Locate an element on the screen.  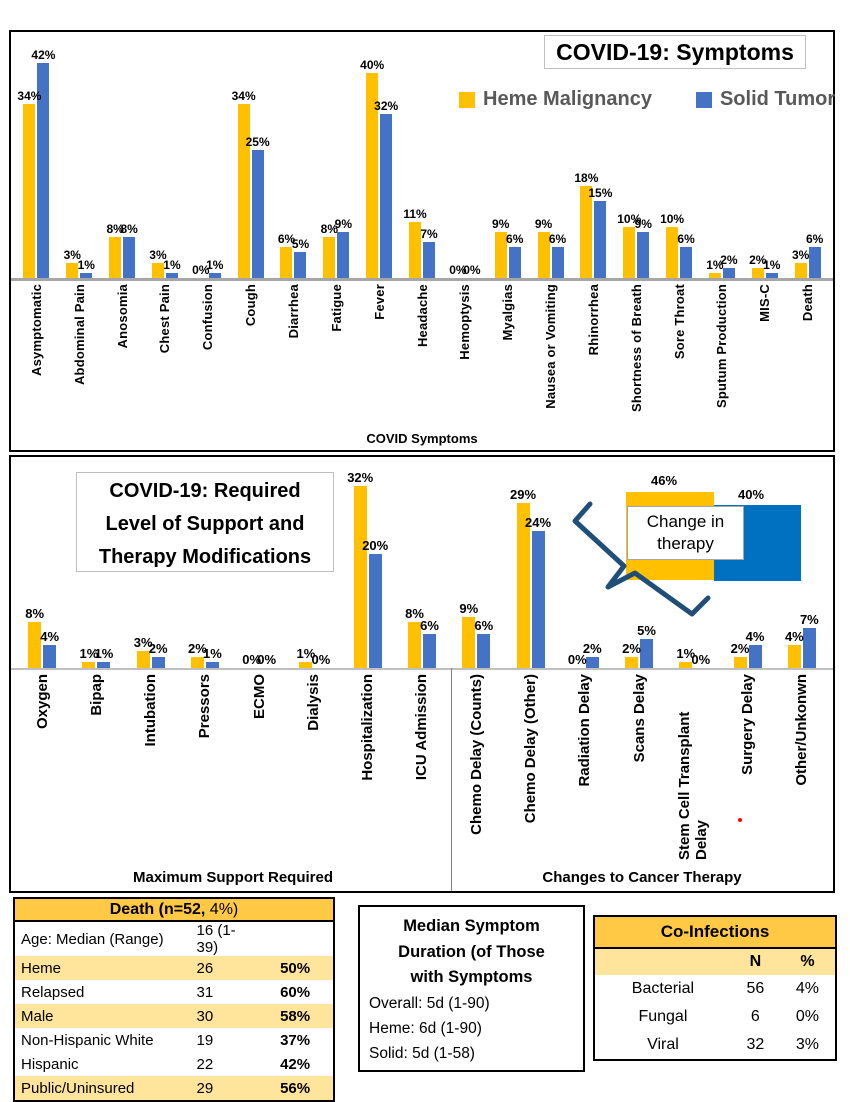
bar-group: 34% is located at coordinates (29, 155).